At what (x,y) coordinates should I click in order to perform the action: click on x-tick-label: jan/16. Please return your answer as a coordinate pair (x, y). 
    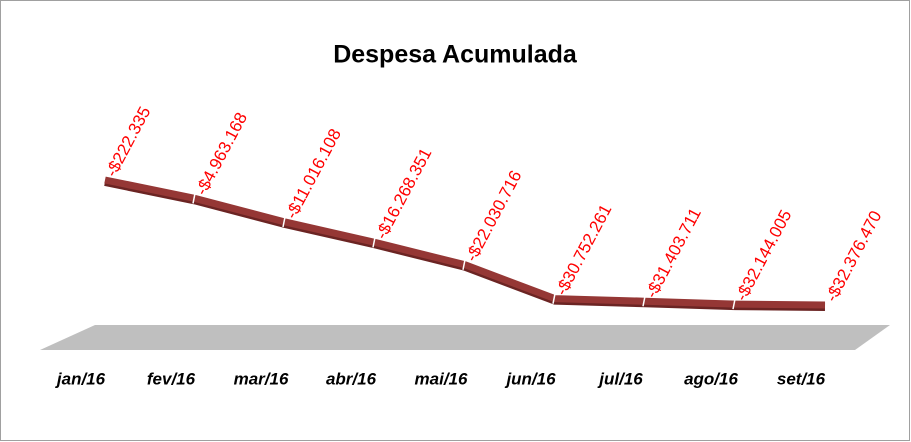
    Looking at the image, I should click on (80, 378).